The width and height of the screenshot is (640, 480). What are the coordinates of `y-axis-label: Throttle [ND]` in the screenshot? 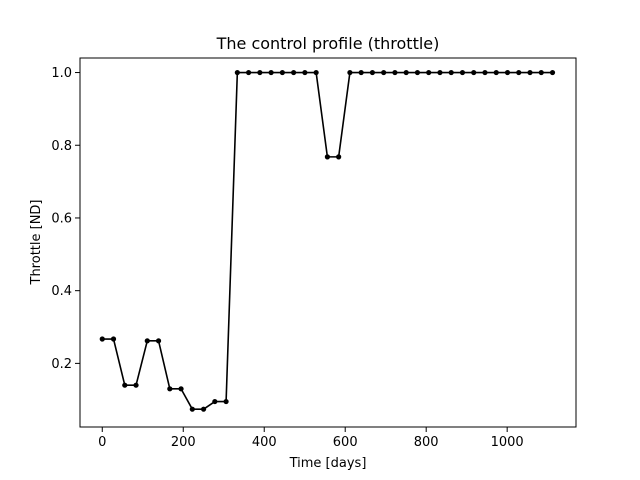 It's located at (36, 242).